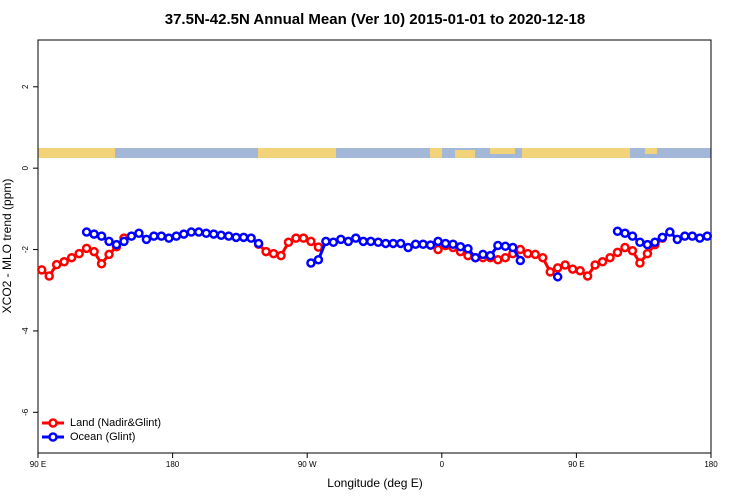  I want to click on y-tick-label: 0, so click(25, 167).